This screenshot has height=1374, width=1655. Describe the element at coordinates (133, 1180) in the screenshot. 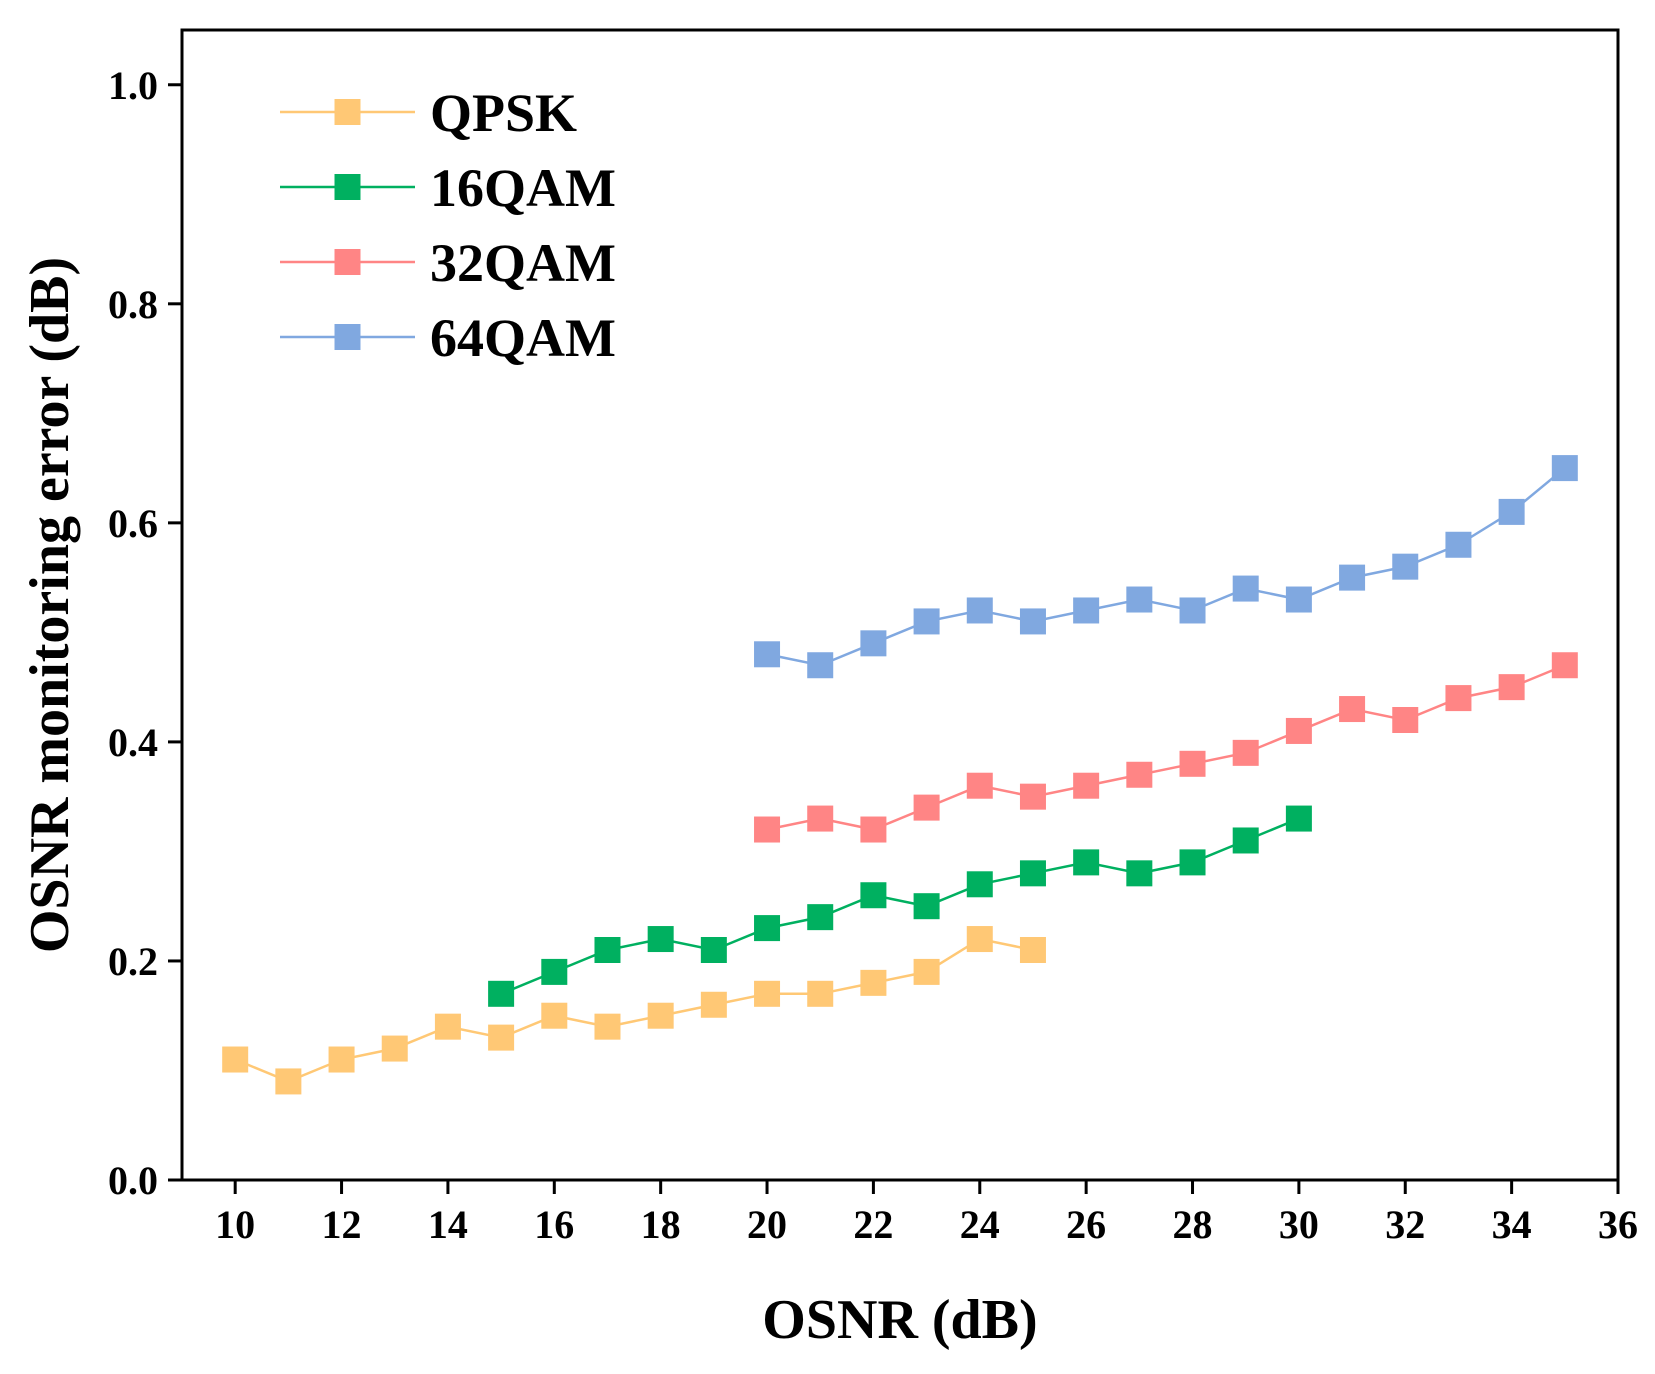

I see `y-tick-label: 0.0` at that location.